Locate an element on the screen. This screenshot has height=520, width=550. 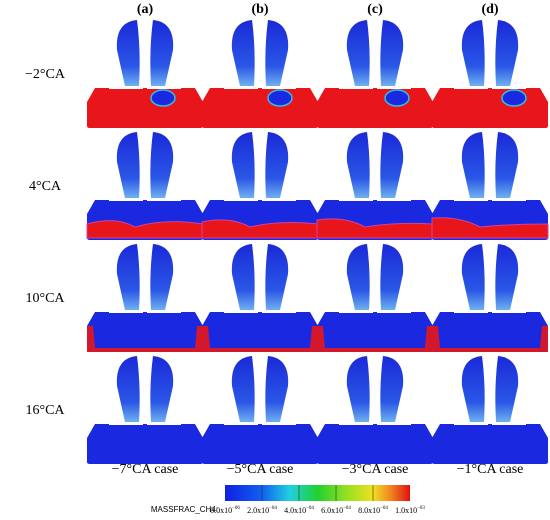
case-label: −5°CA case is located at coordinates (260, 469).